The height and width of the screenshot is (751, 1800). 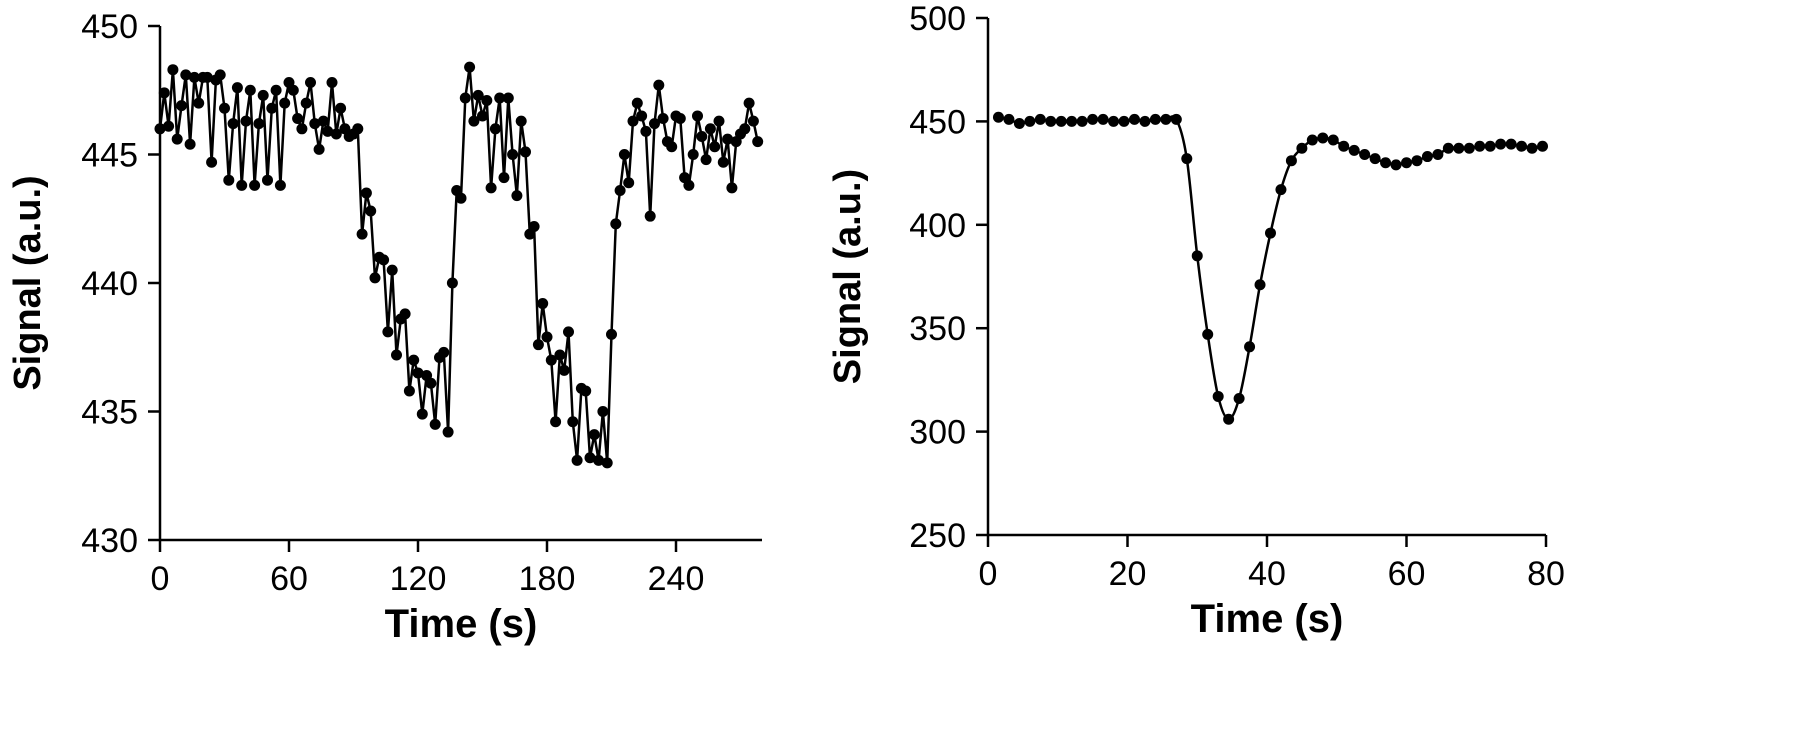 What do you see at coordinates (1267, 619) in the screenshot?
I see `chart-right-x-axis-label: Time (s)` at bounding box center [1267, 619].